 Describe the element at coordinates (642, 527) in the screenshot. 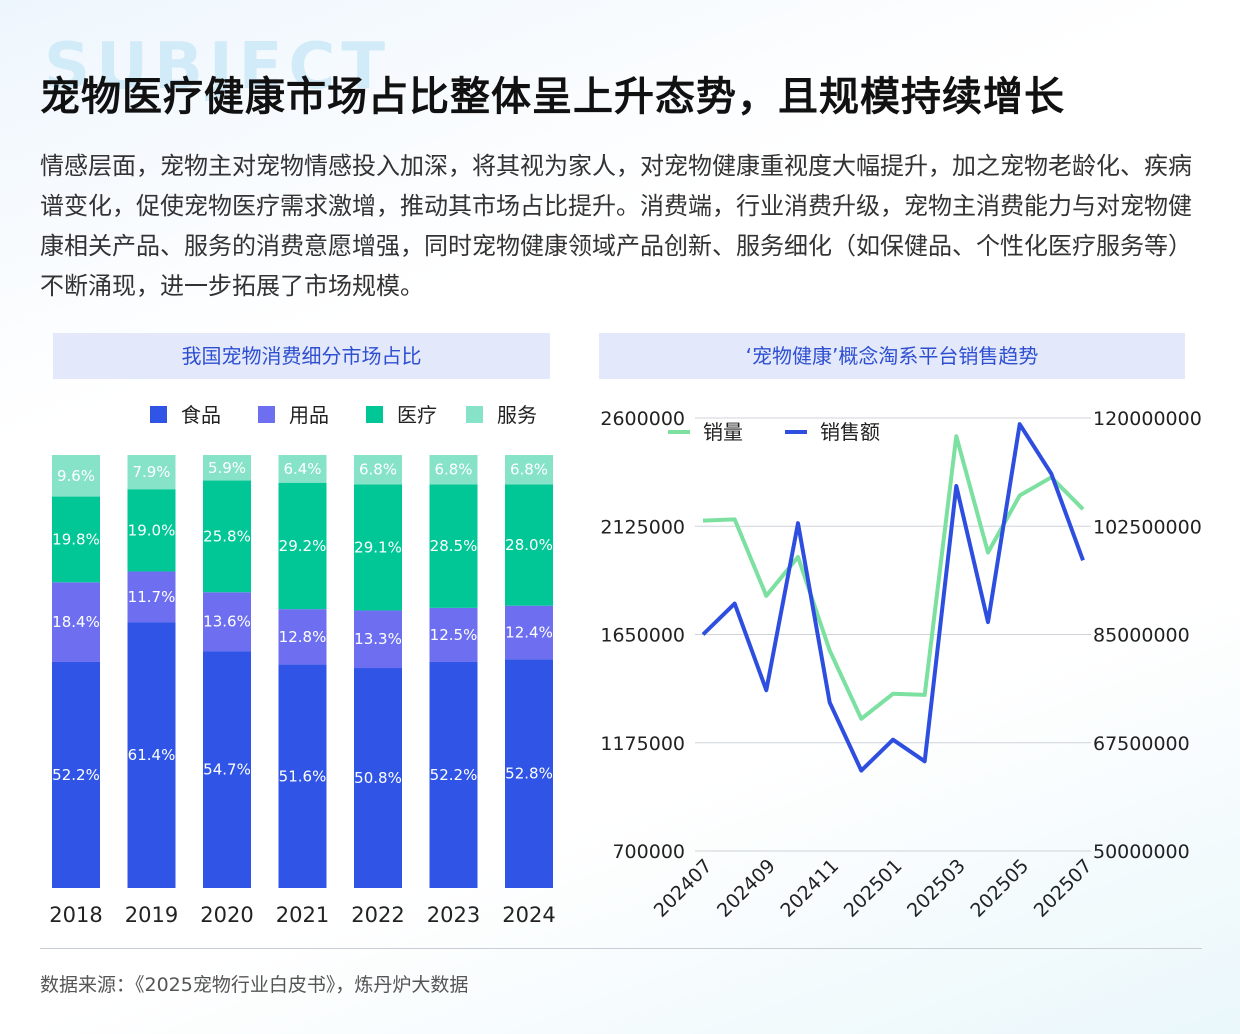

I see `y-left-tick-label: 2125000` at that location.